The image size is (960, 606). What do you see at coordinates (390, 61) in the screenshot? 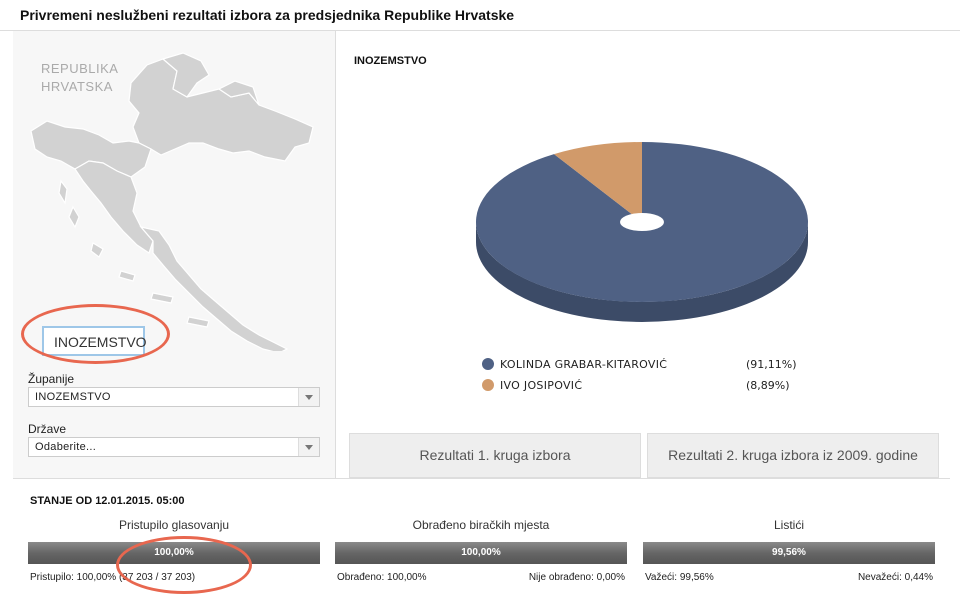
I see `chart-title: INOZEMSTVO` at bounding box center [390, 61].